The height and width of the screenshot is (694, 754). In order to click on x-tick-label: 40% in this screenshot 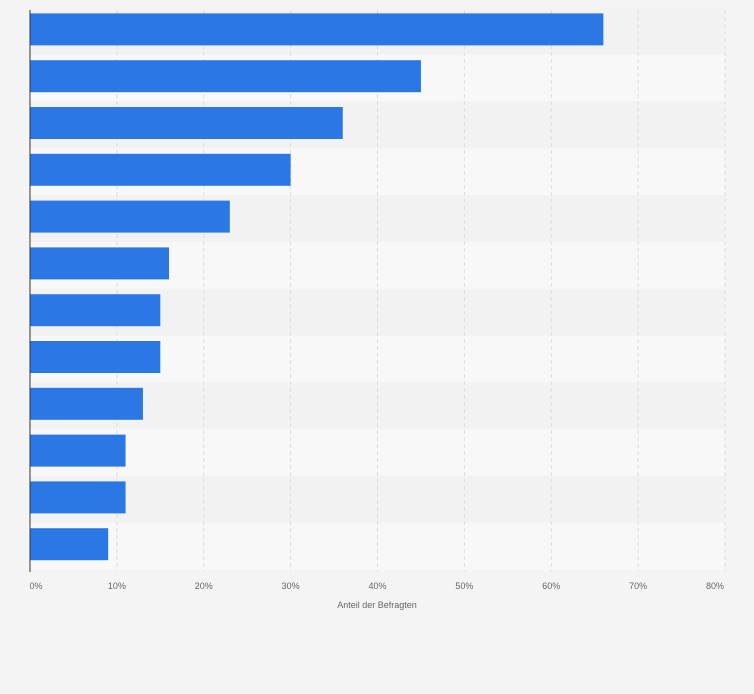, I will do `click(377, 586)`.